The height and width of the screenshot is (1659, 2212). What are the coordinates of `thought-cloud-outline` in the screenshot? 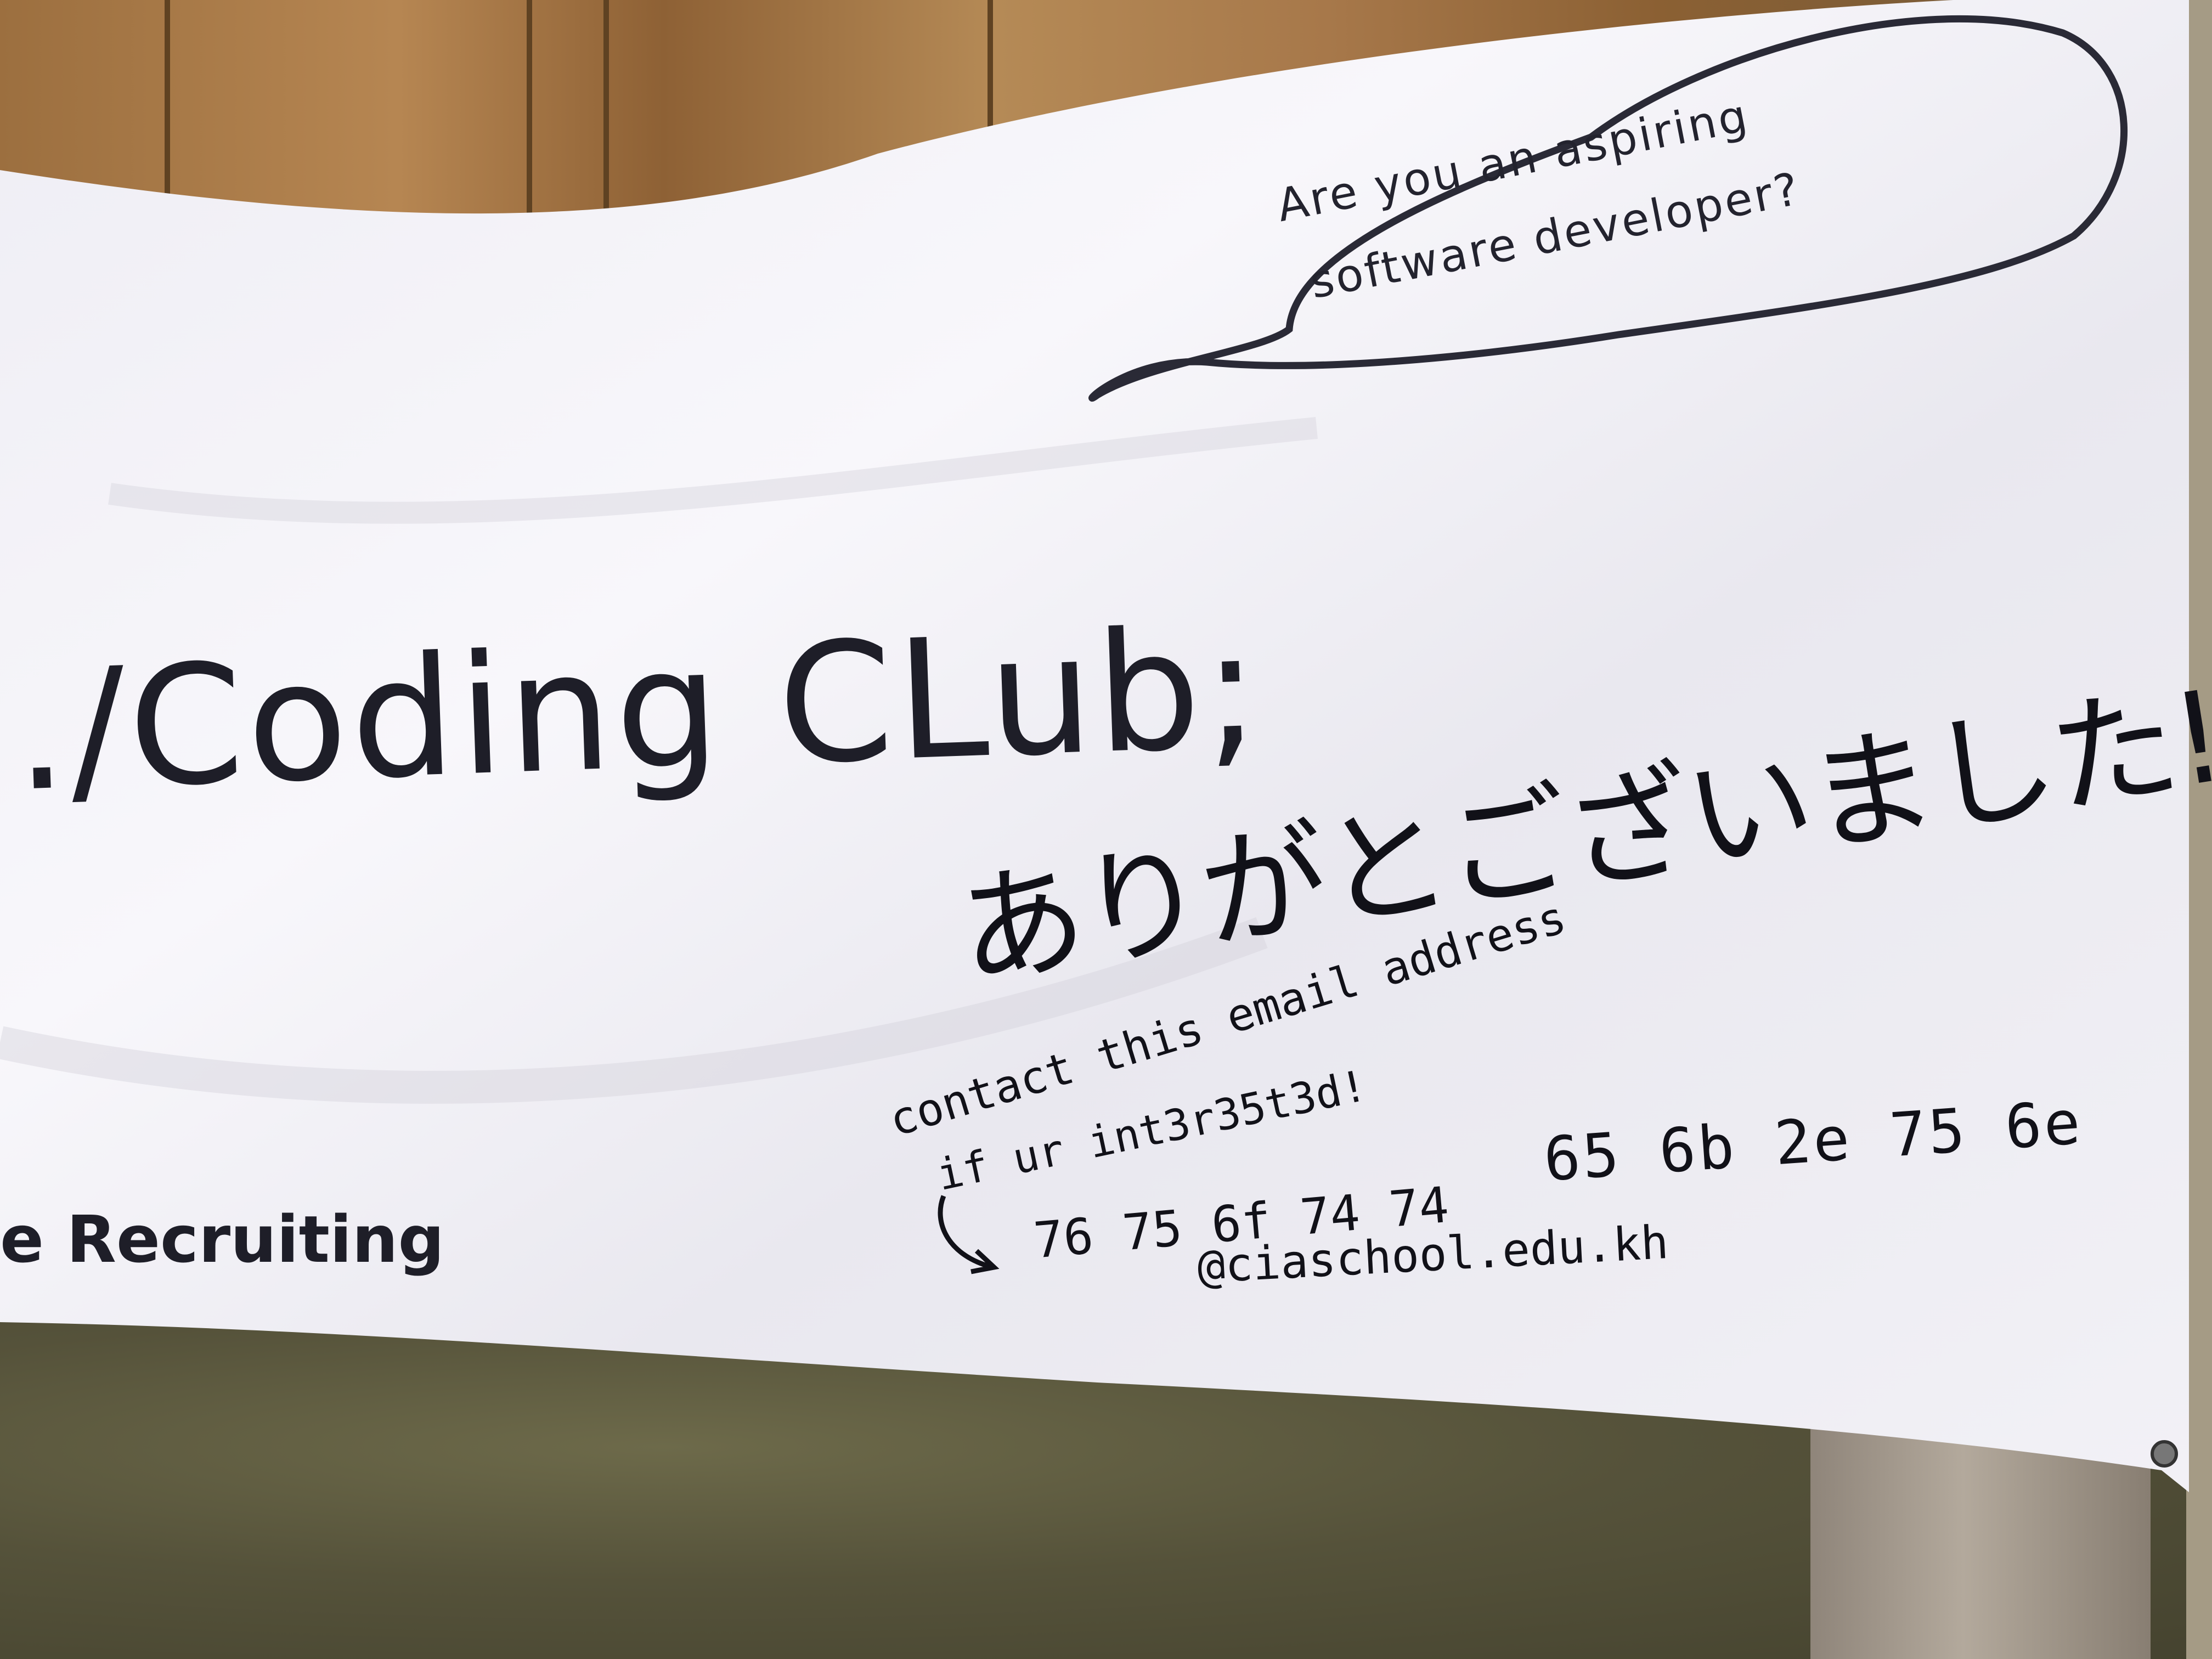 It's located at (1608, 208).